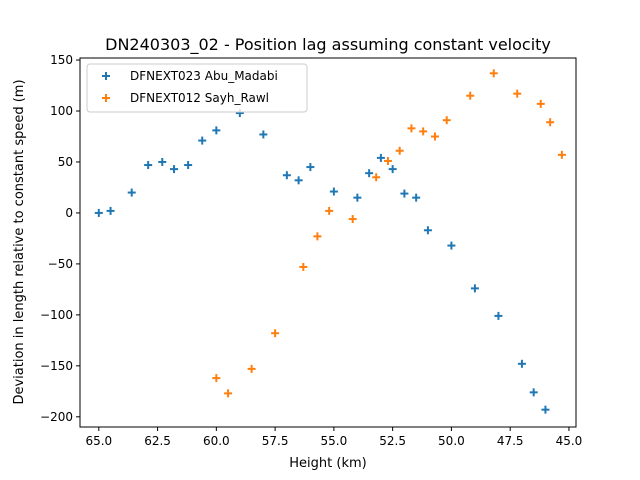  What do you see at coordinates (204, 76) in the screenshot?
I see `legend-label: DFNEXT023 Abu_Madabi` at bounding box center [204, 76].